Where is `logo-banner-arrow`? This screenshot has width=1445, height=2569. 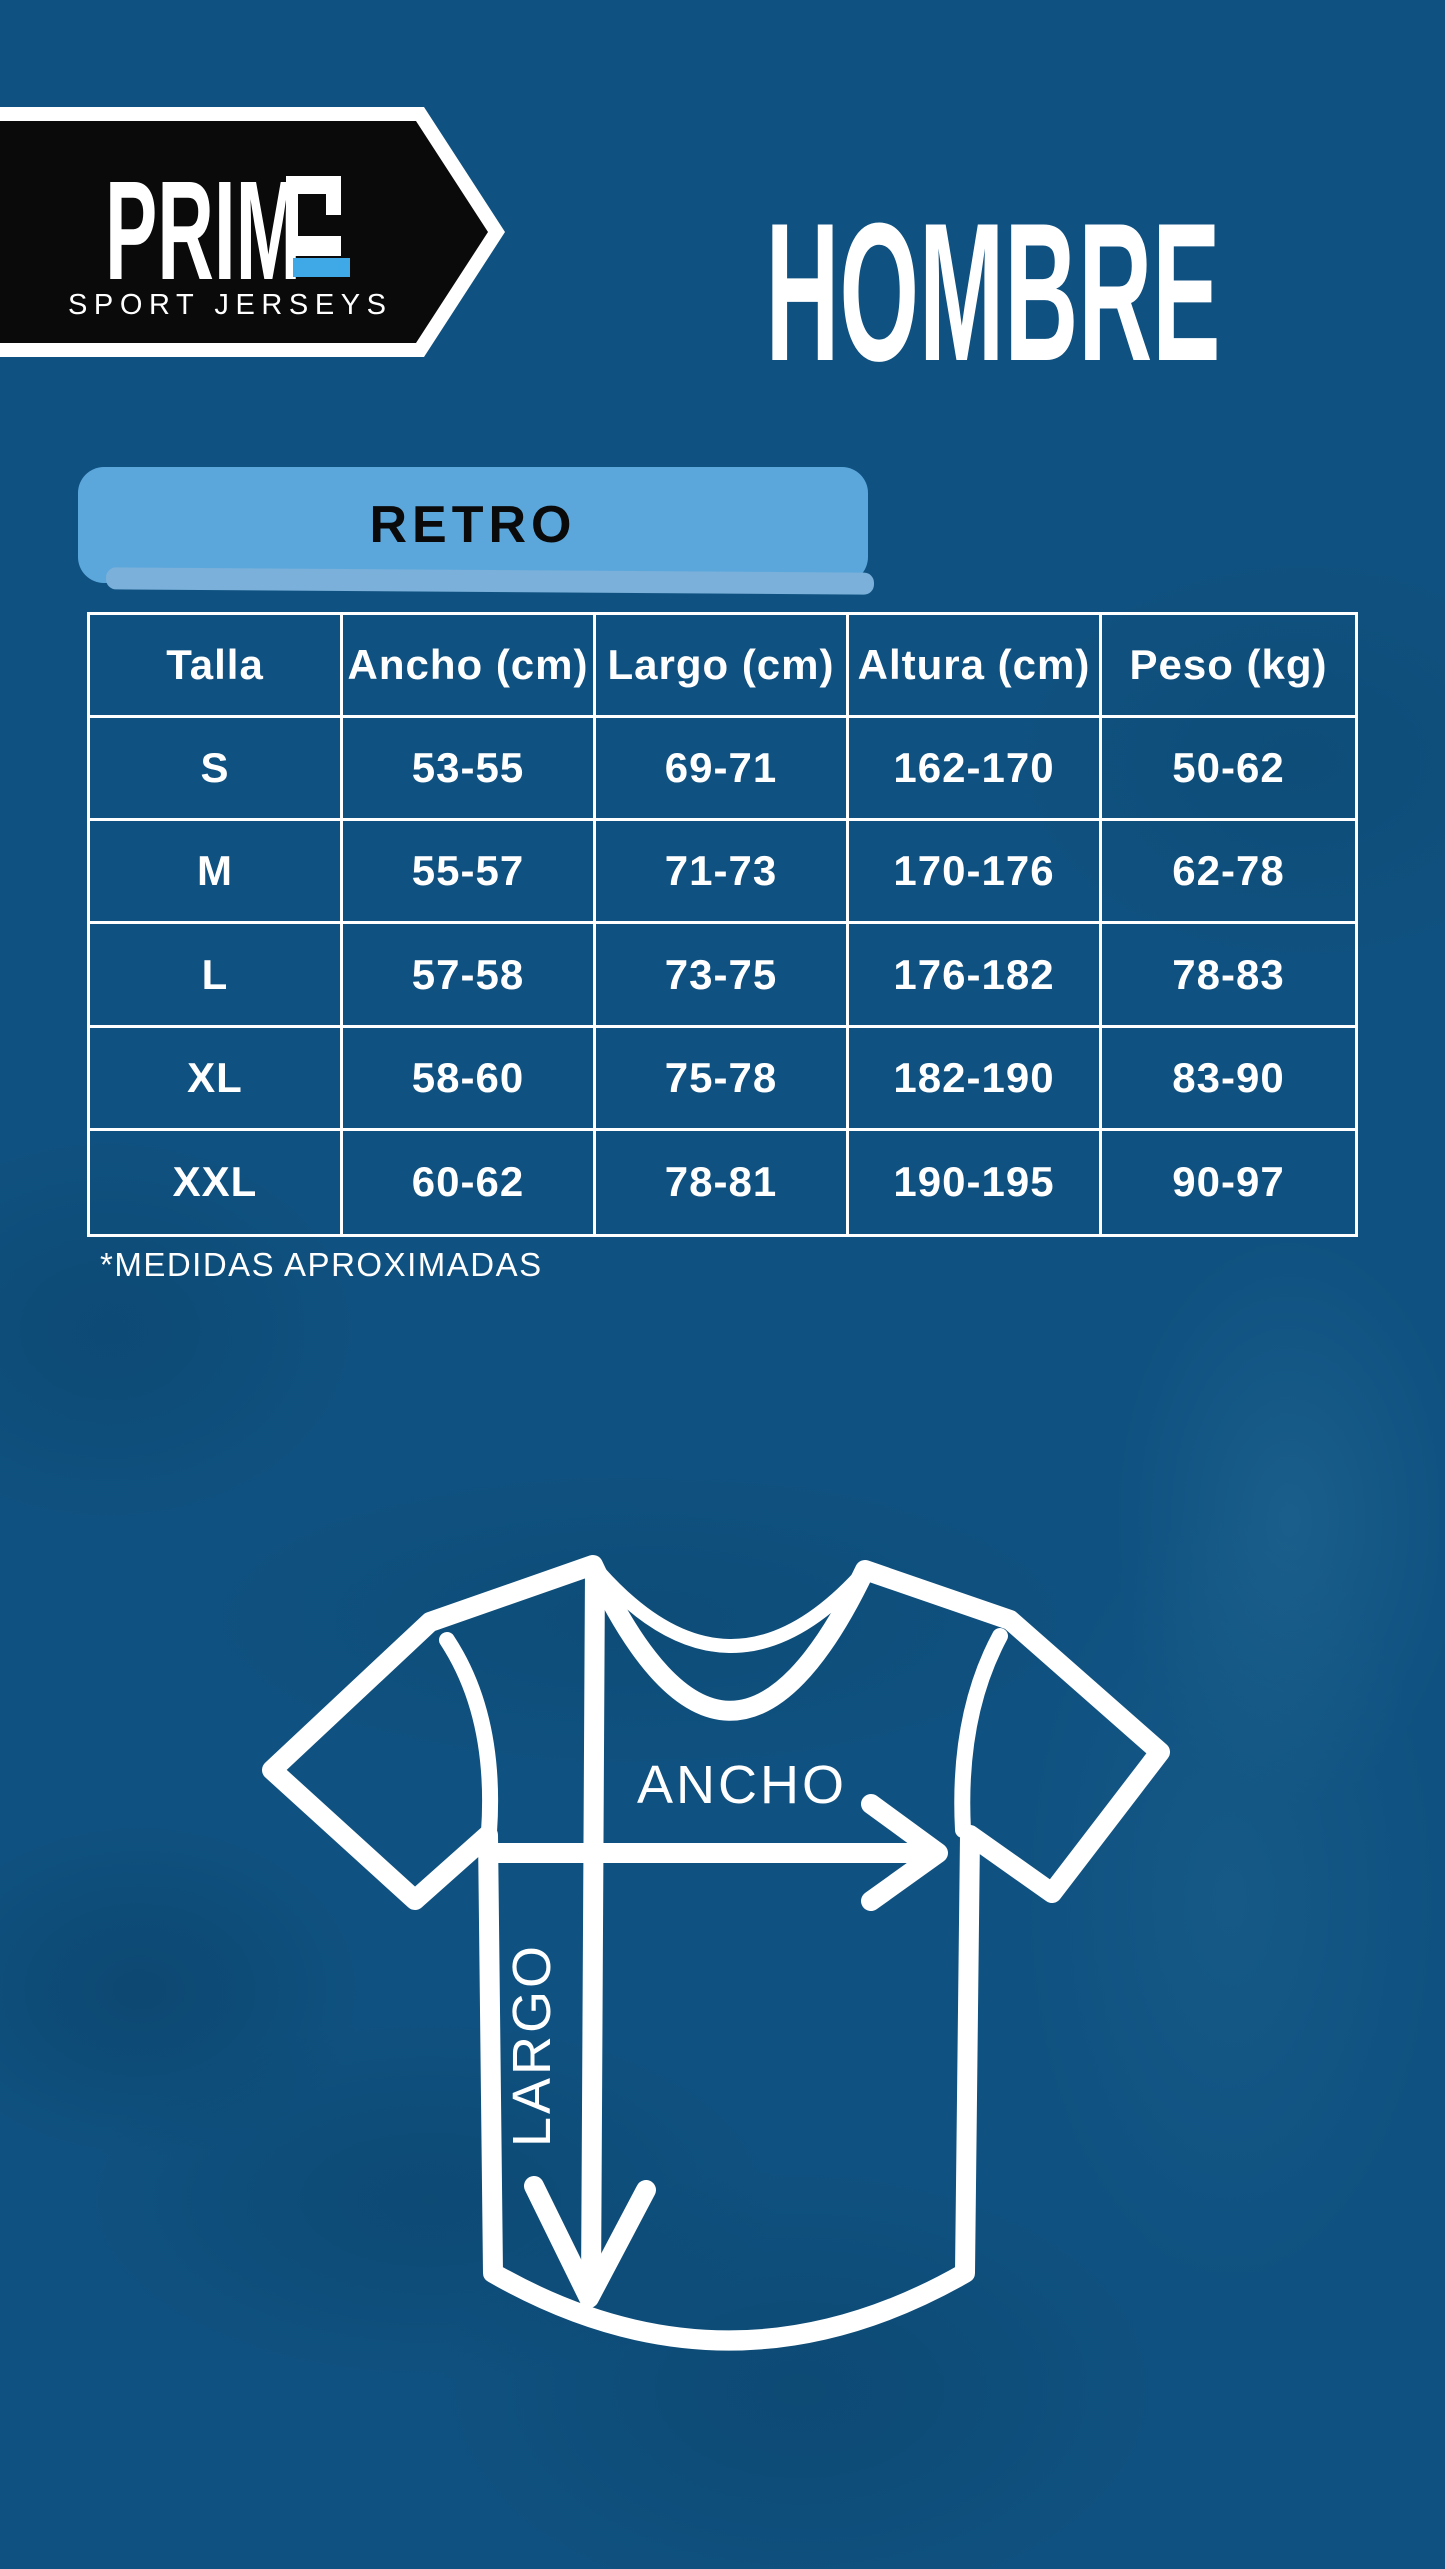 logo-banner-arrow is located at coordinates (244, 232).